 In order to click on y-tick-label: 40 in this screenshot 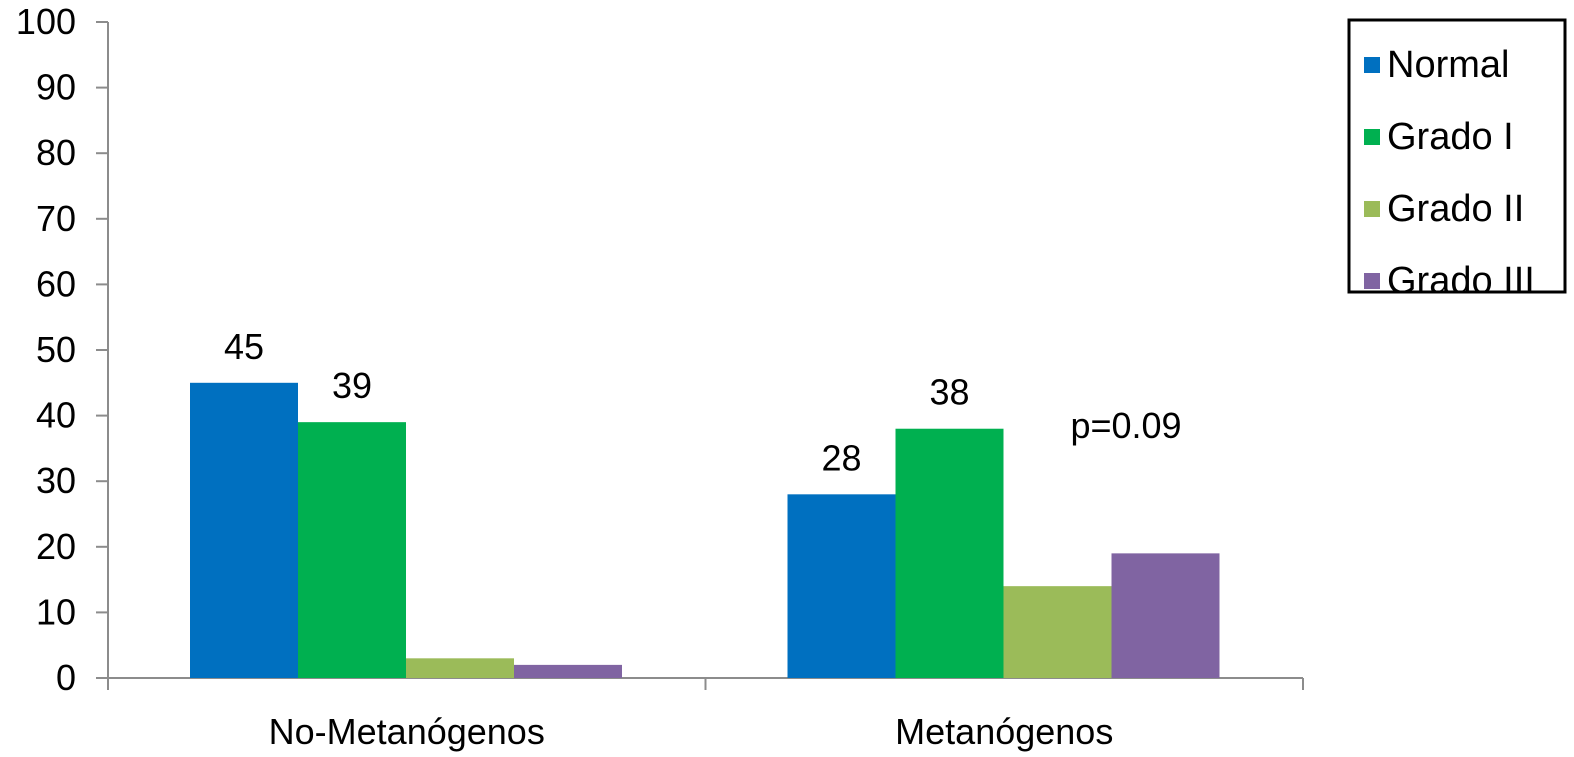, I will do `click(56, 415)`.